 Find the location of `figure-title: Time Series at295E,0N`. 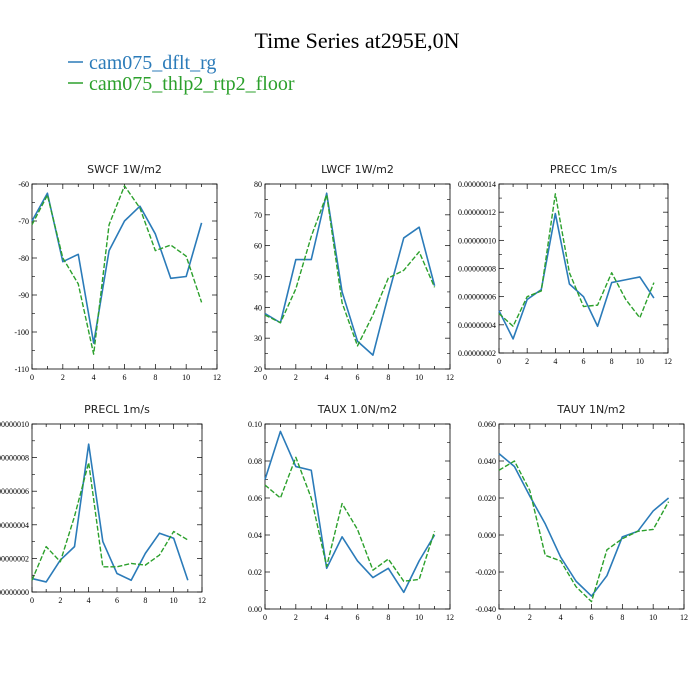

figure-title: Time Series at295E,0N is located at coordinates (356, 40).